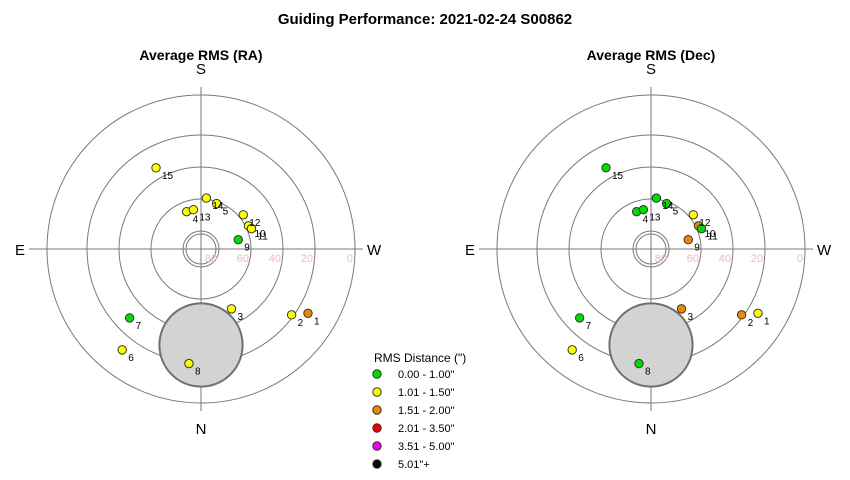  What do you see at coordinates (426, 411) in the screenshot?
I see `legend-label: 1.51 - 2.00"` at bounding box center [426, 411].